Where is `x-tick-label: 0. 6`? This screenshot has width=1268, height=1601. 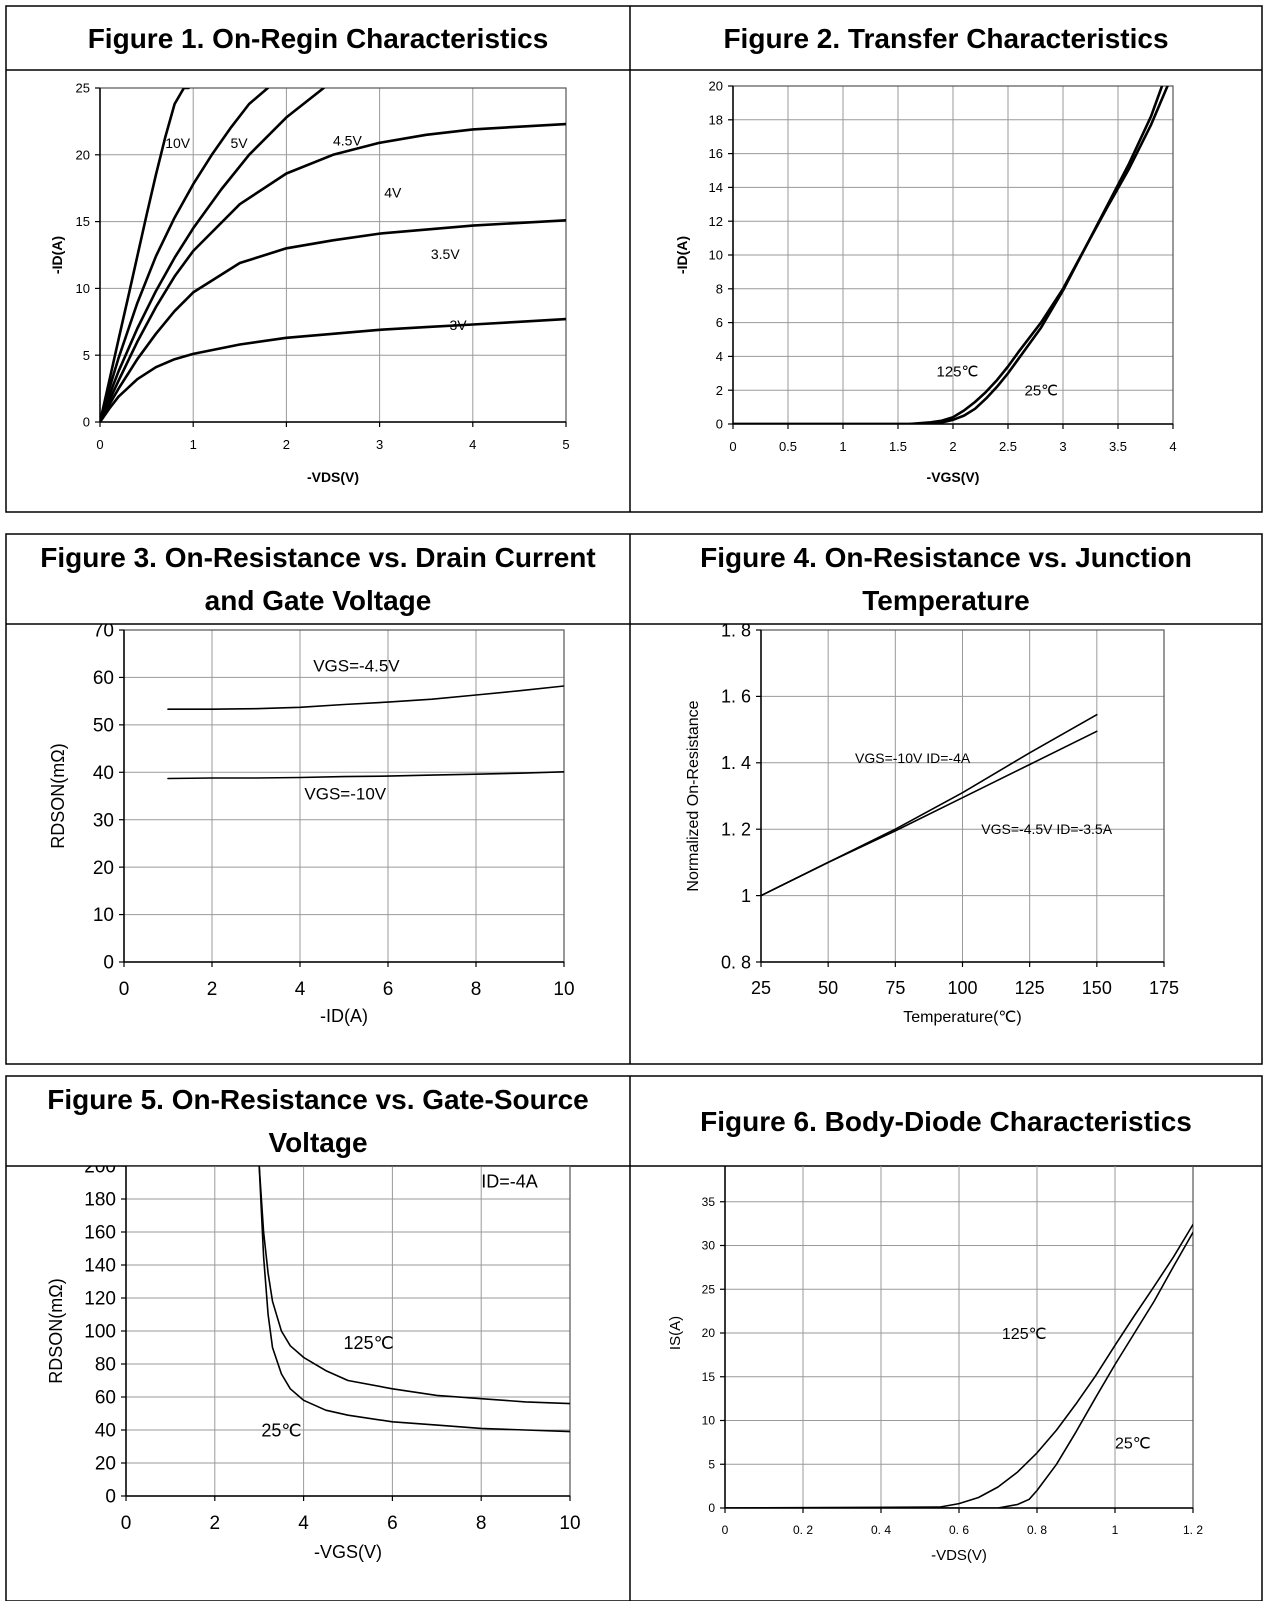
x-tick-label: 0. 6 is located at coordinates (959, 1530).